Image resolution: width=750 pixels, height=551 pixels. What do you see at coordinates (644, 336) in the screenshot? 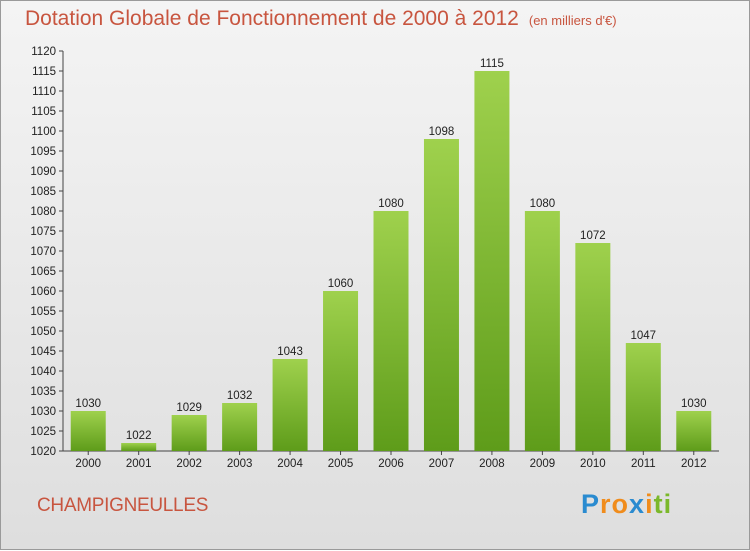
I see `data-label: 1047` at bounding box center [644, 336].